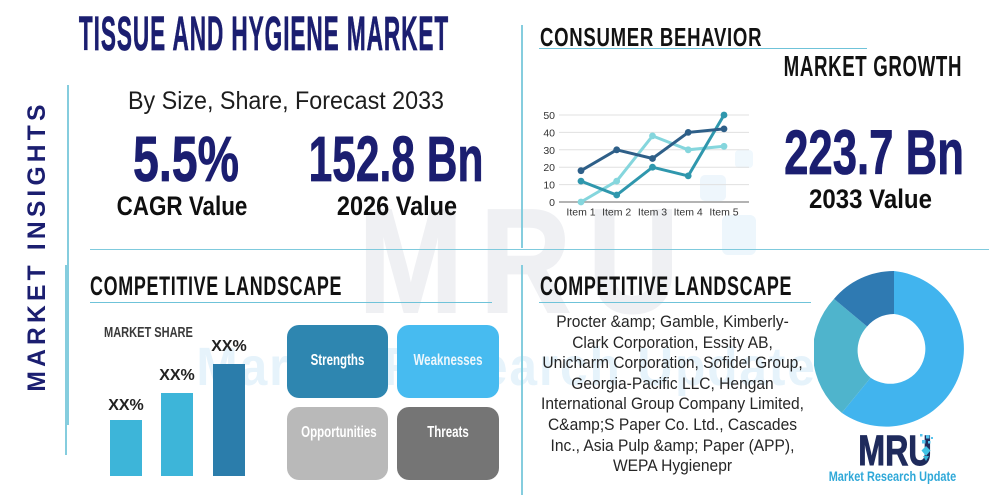  What do you see at coordinates (652, 213) in the screenshot?
I see `svg-text: Item 3` at bounding box center [652, 213].